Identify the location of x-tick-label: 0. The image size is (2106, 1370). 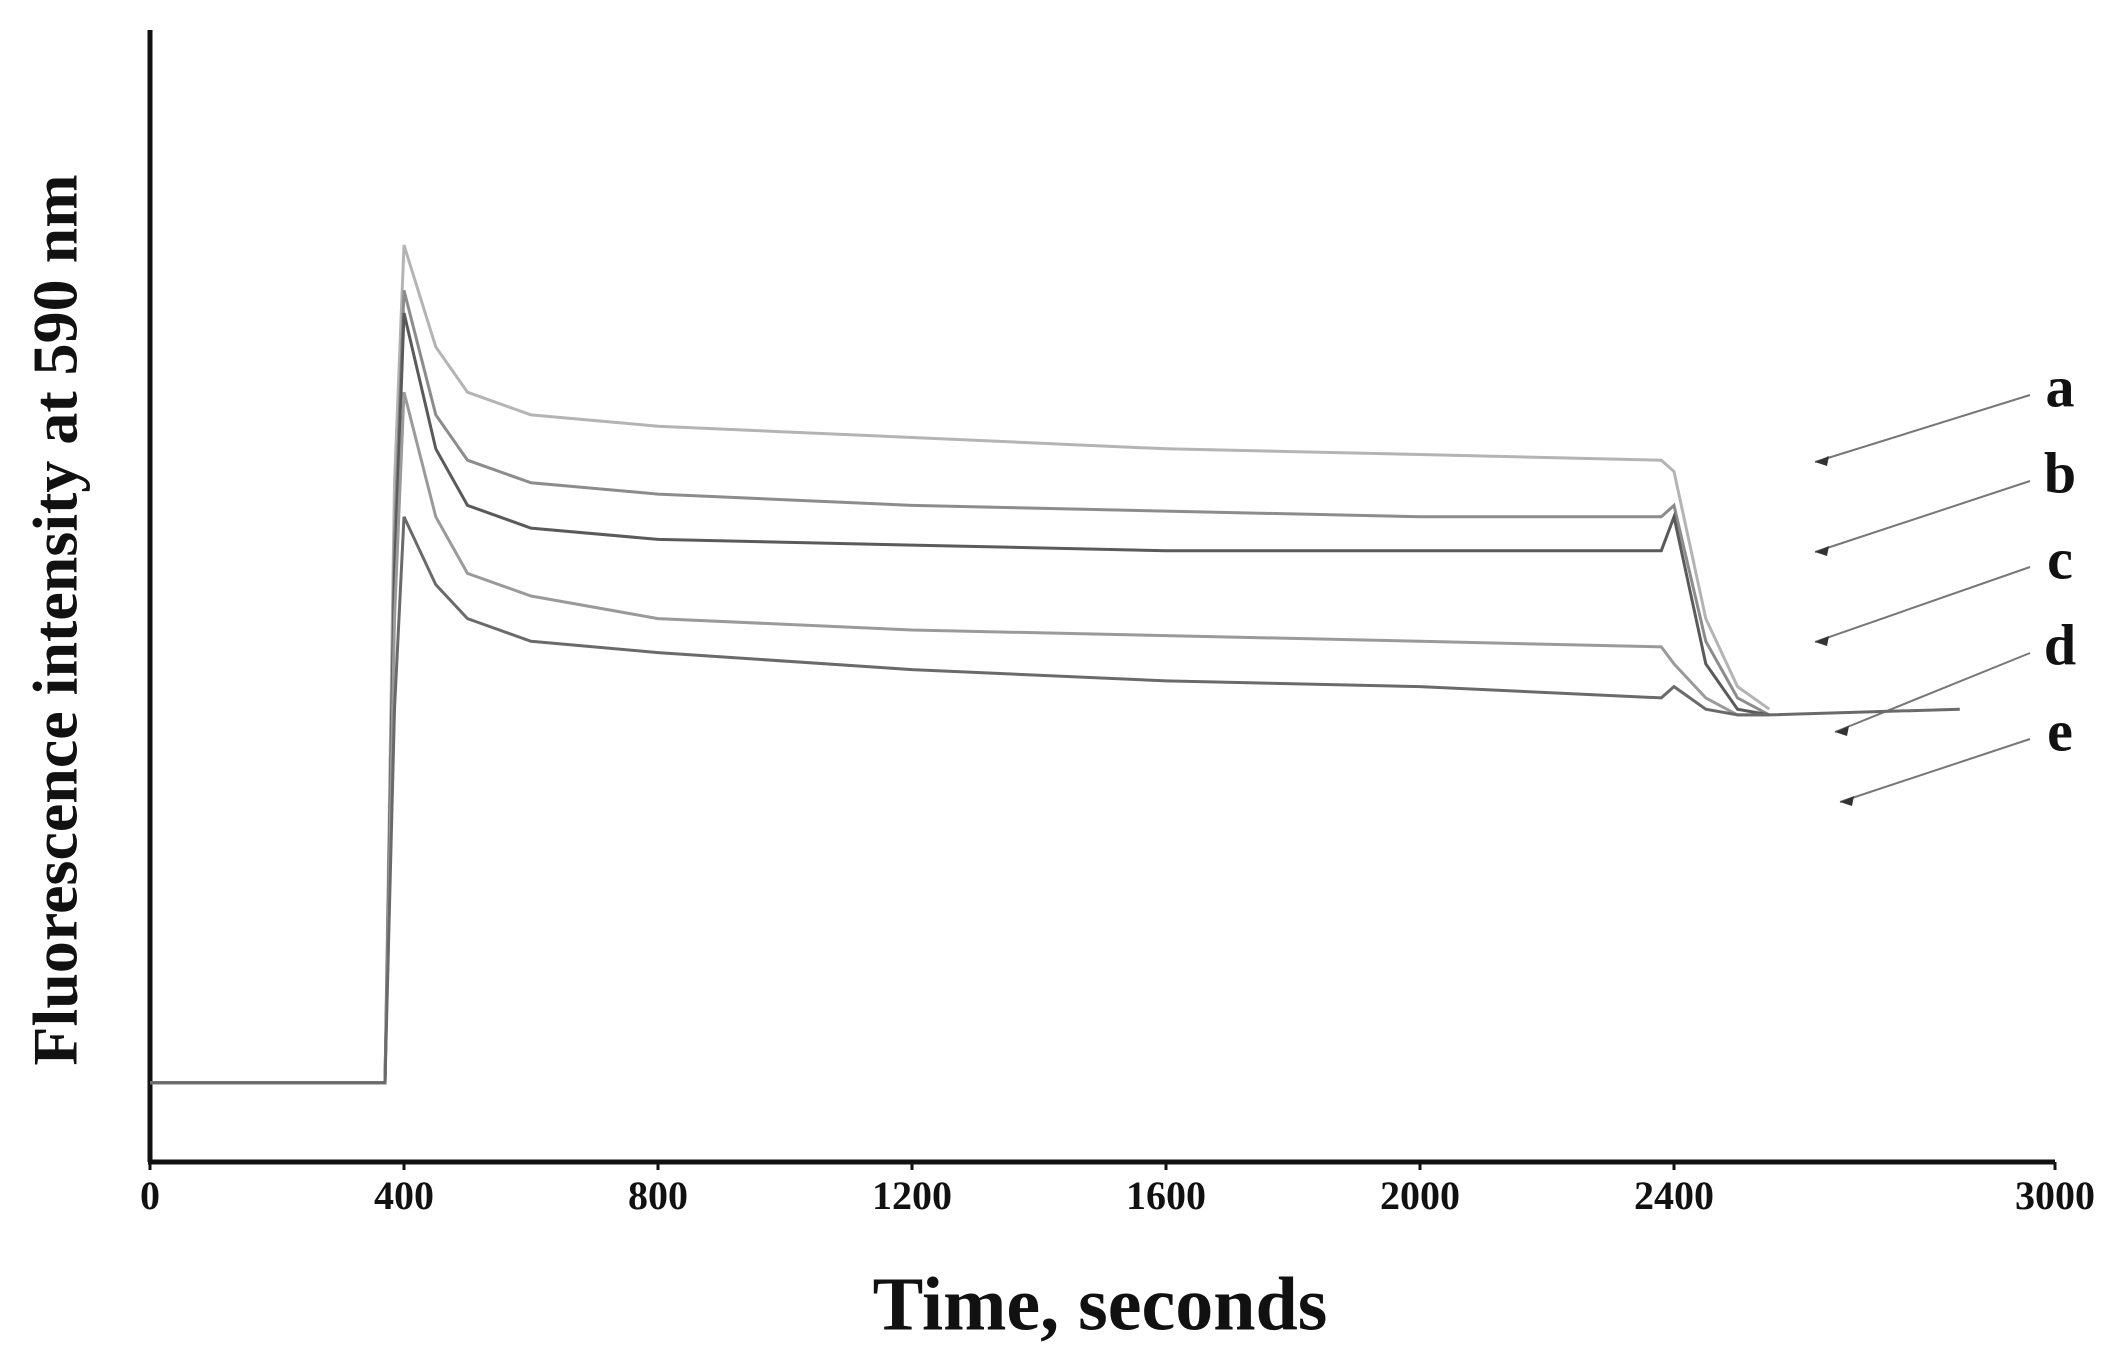
(150, 1195).